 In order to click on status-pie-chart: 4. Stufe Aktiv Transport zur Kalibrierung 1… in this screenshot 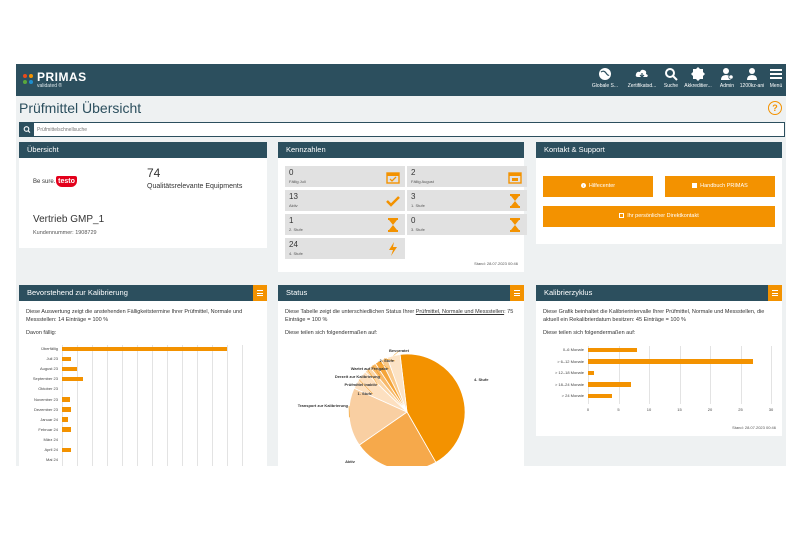, I will do `click(393, 407)`.